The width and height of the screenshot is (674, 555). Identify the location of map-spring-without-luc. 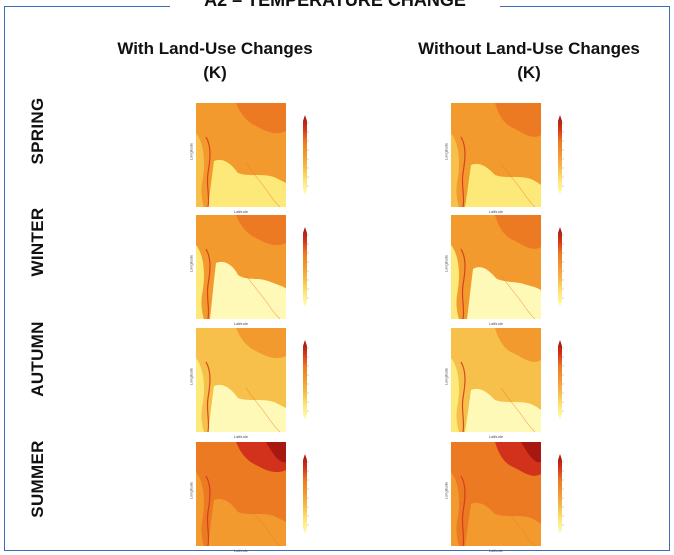
(496, 155).